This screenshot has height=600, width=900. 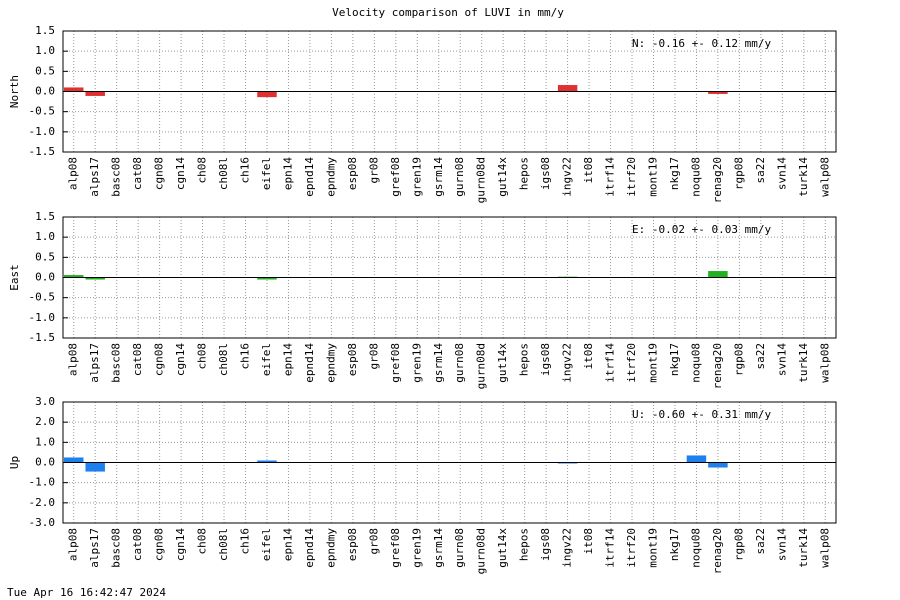 What do you see at coordinates (94, 363) in the screenshot?
I see `x-tick-label: alps17` at bounding box center [94, 363].